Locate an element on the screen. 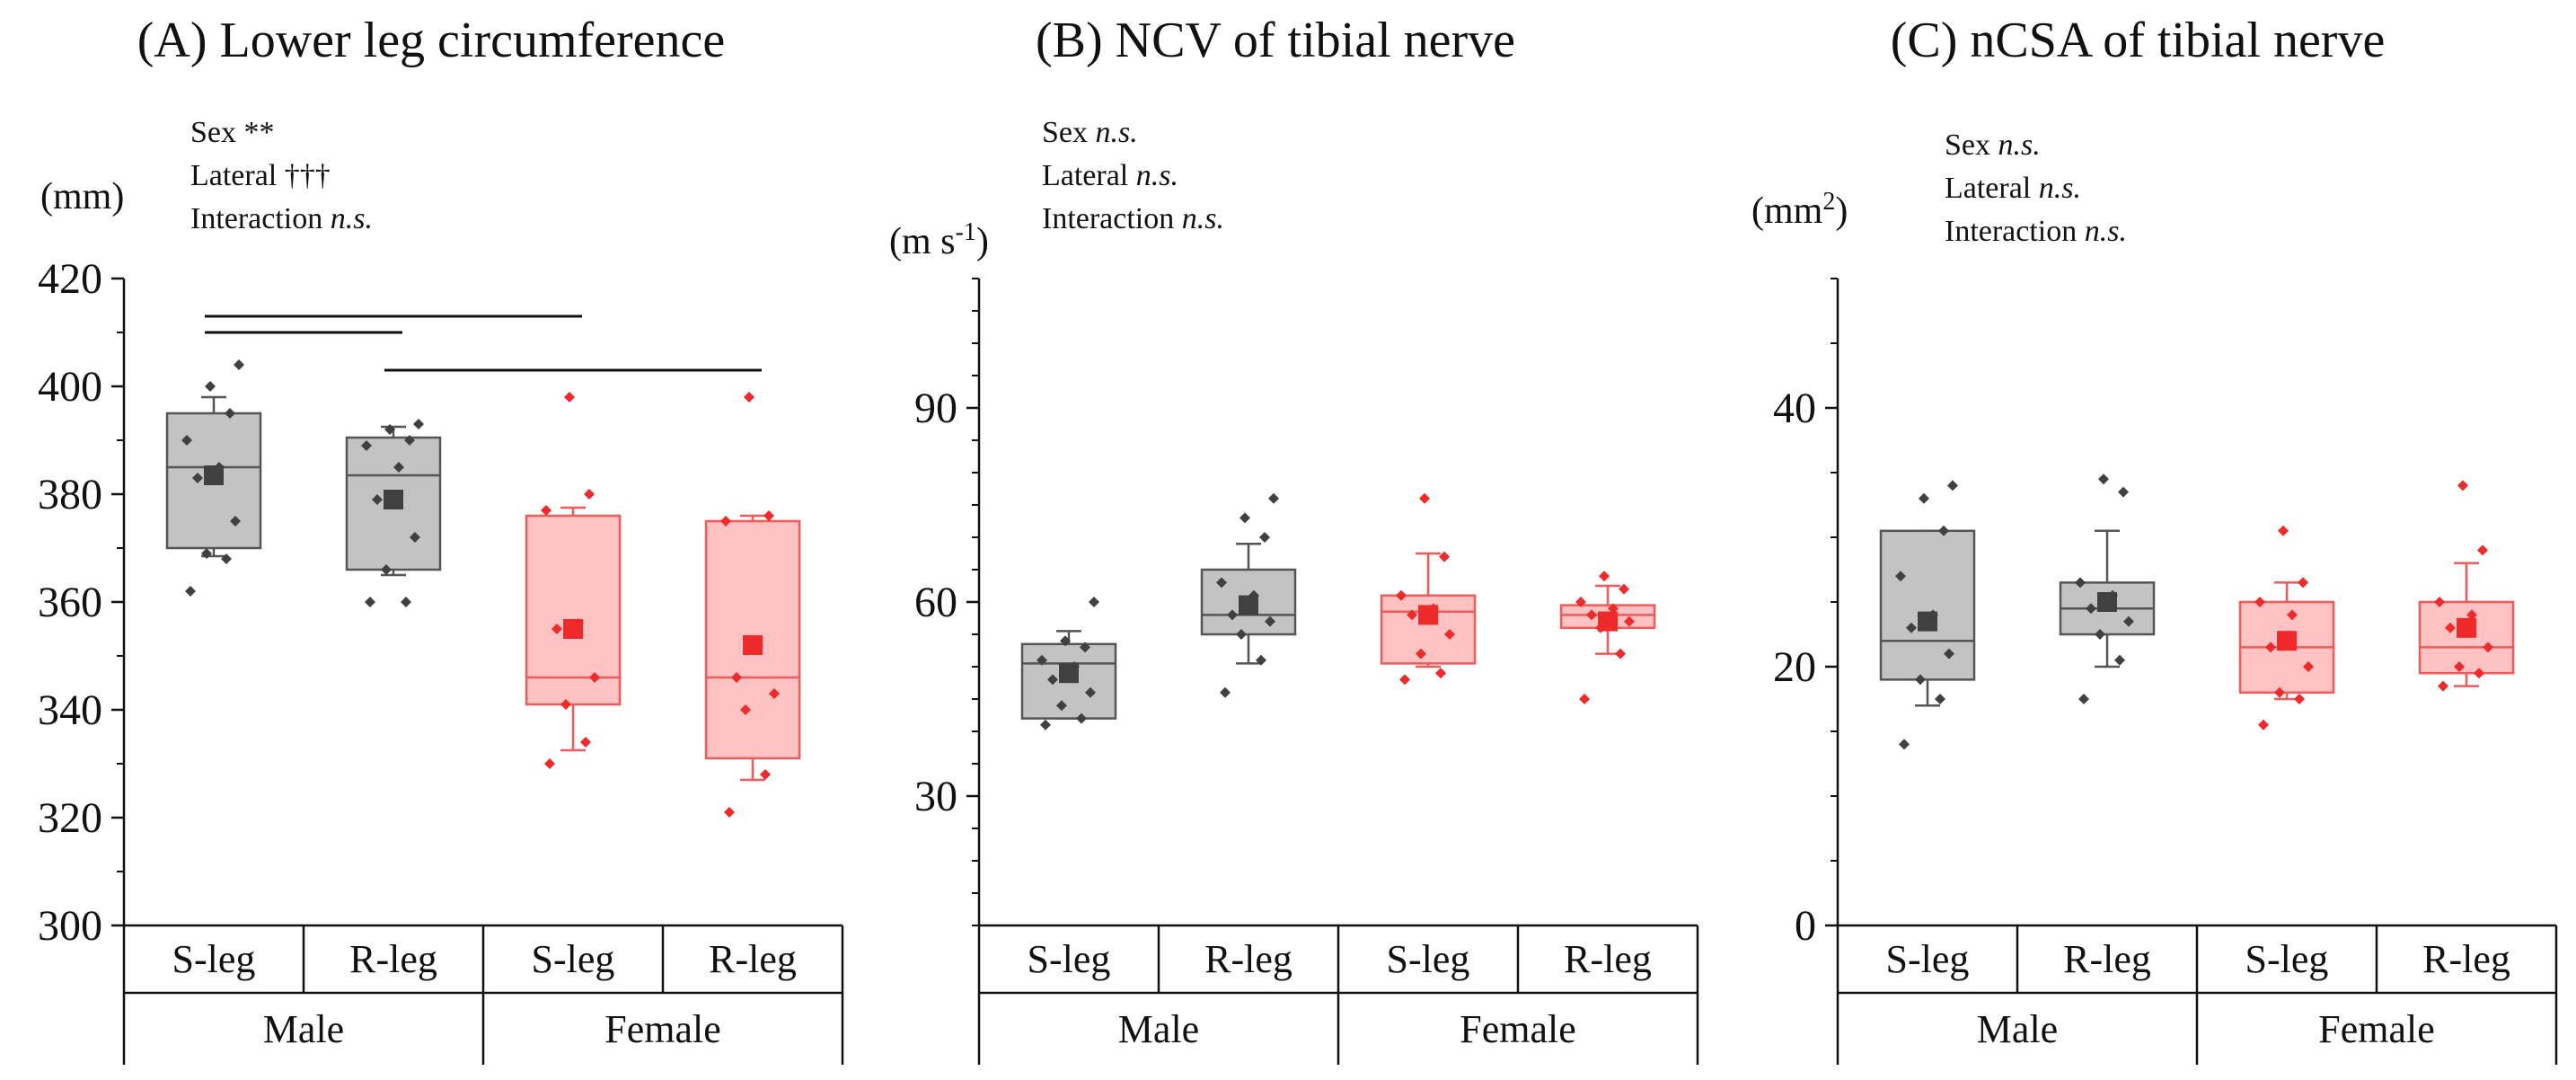 The image size is (2576, 1080). panel-b-stat-sex: Sex n.s. is located at coordinates (1090, 132).